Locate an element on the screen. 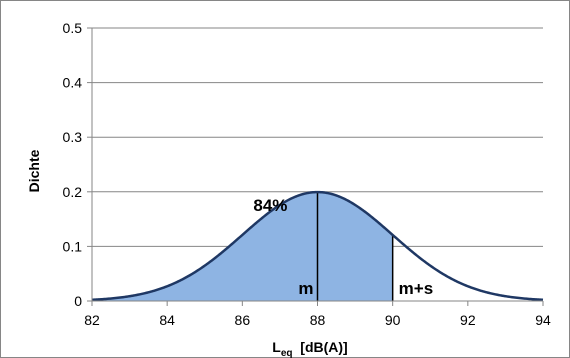  x-tick-labels: 82 84 86 88 90 92 94 is located at coordinates (317, 314).